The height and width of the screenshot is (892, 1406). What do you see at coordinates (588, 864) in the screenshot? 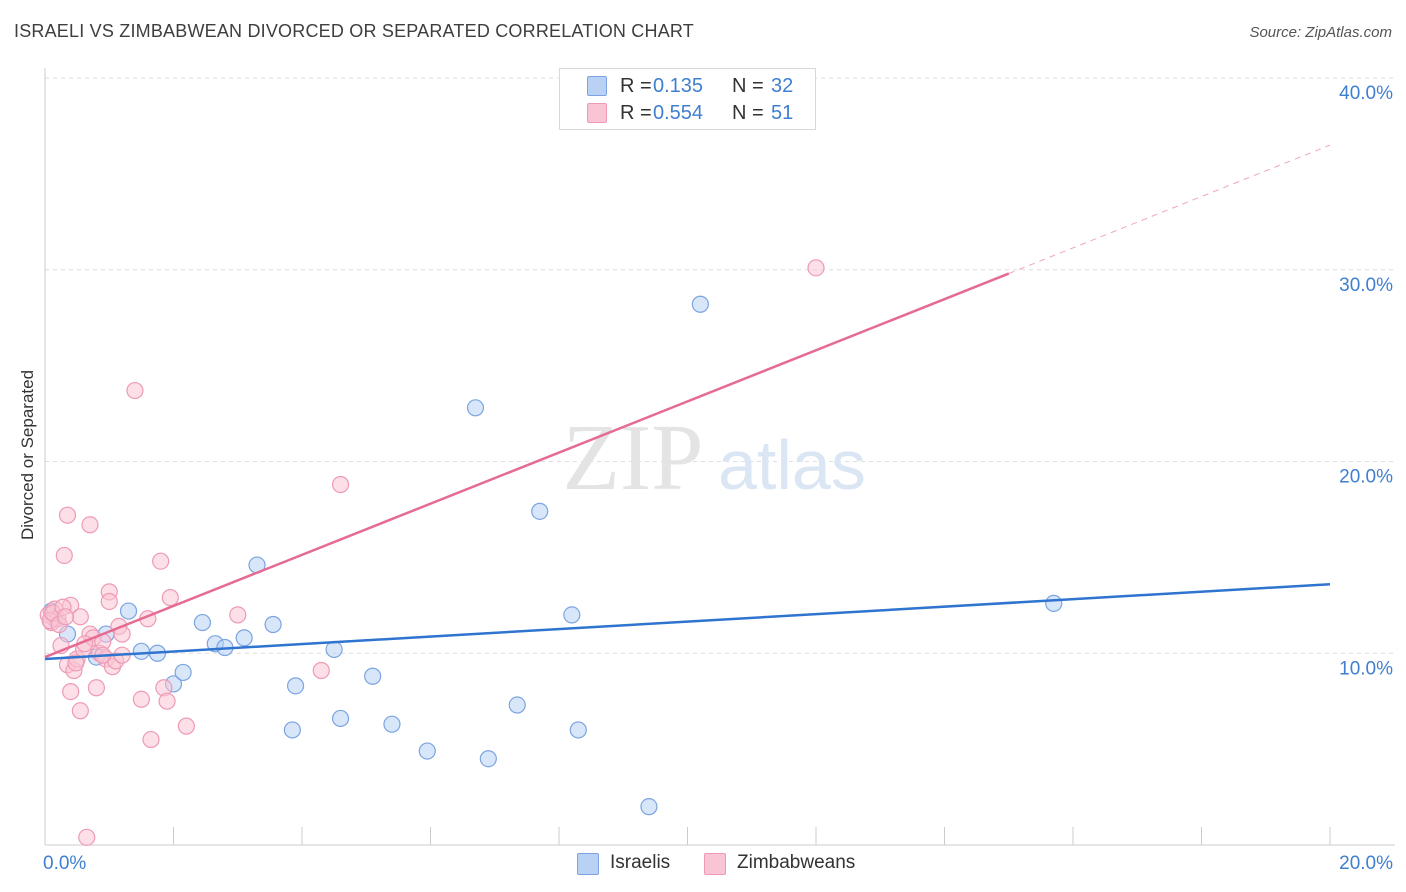
I see `israelis-legend-swatch` at bounding box center [588, 864].